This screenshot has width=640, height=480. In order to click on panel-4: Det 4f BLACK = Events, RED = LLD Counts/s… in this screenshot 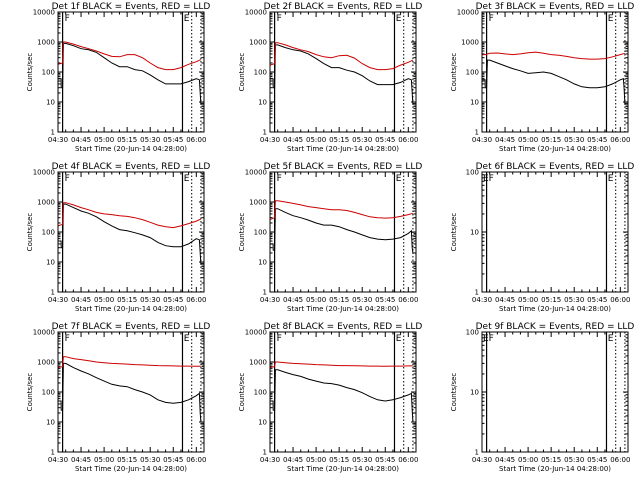, I will do `click(118, 237)`.